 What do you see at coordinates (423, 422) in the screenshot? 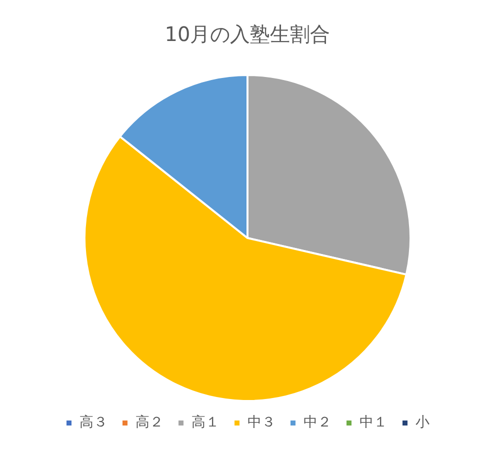
I see `legend-label: 小` at bounding box center [423, 422].